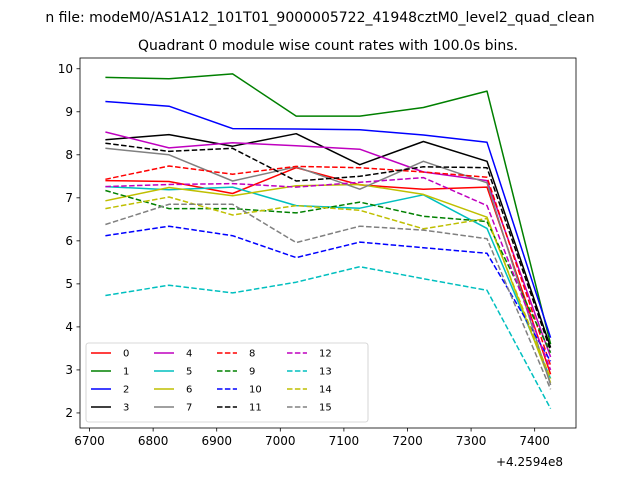 Image resolution: width=640 pixels, height=480 pixels. What do you see at coordinates (309, 354) in the screenshot?
I see `legend-item-12: 12` at bounding box center [309, 354].